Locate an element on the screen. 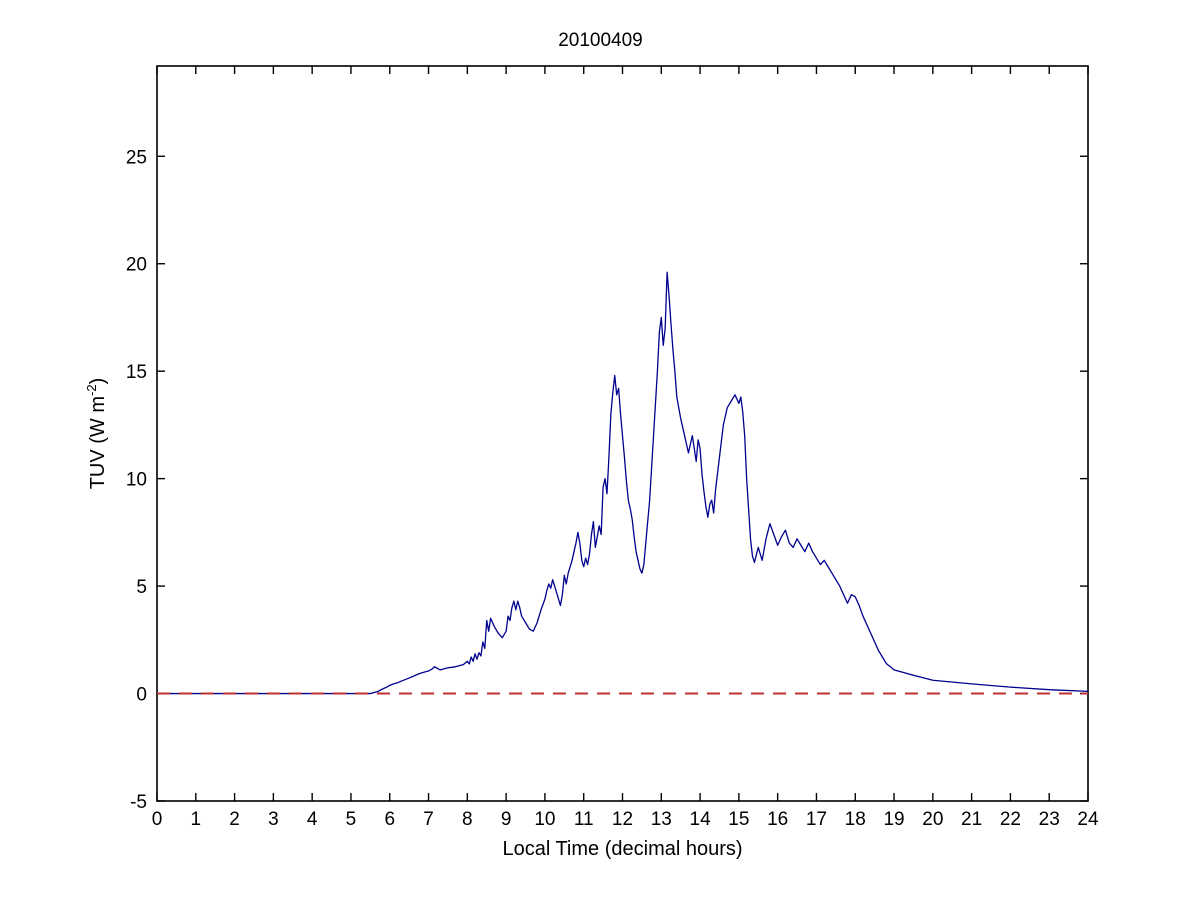 The width and height of the screenshot is (1201, 900). x-axis-tick-label: 7 is located at coordinates (428, 819).